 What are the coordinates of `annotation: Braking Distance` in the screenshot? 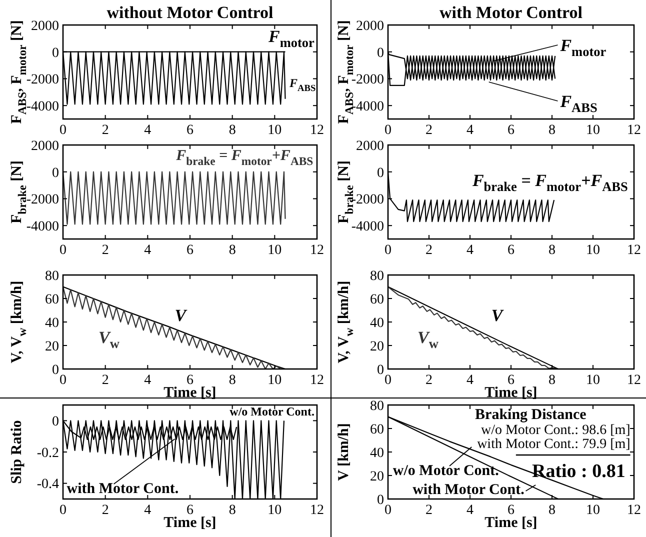 It's located at (531, 415).